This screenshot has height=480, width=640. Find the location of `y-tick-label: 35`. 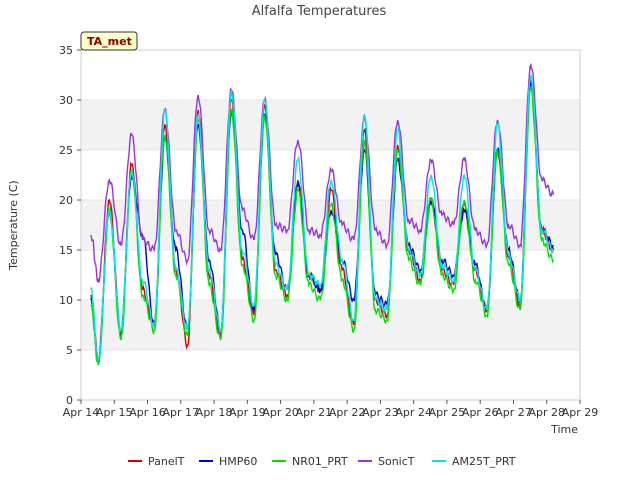

y-tick-label: 35 is located at coordinates (66, 50).